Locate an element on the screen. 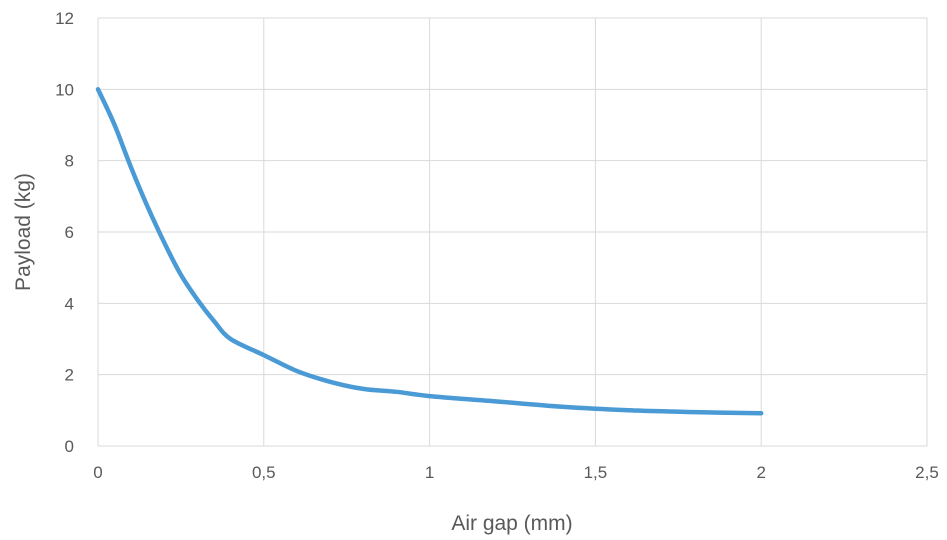 This screenshot has width=947, height=540. y-tick-label: 6 is located at coordinates (69, 232).